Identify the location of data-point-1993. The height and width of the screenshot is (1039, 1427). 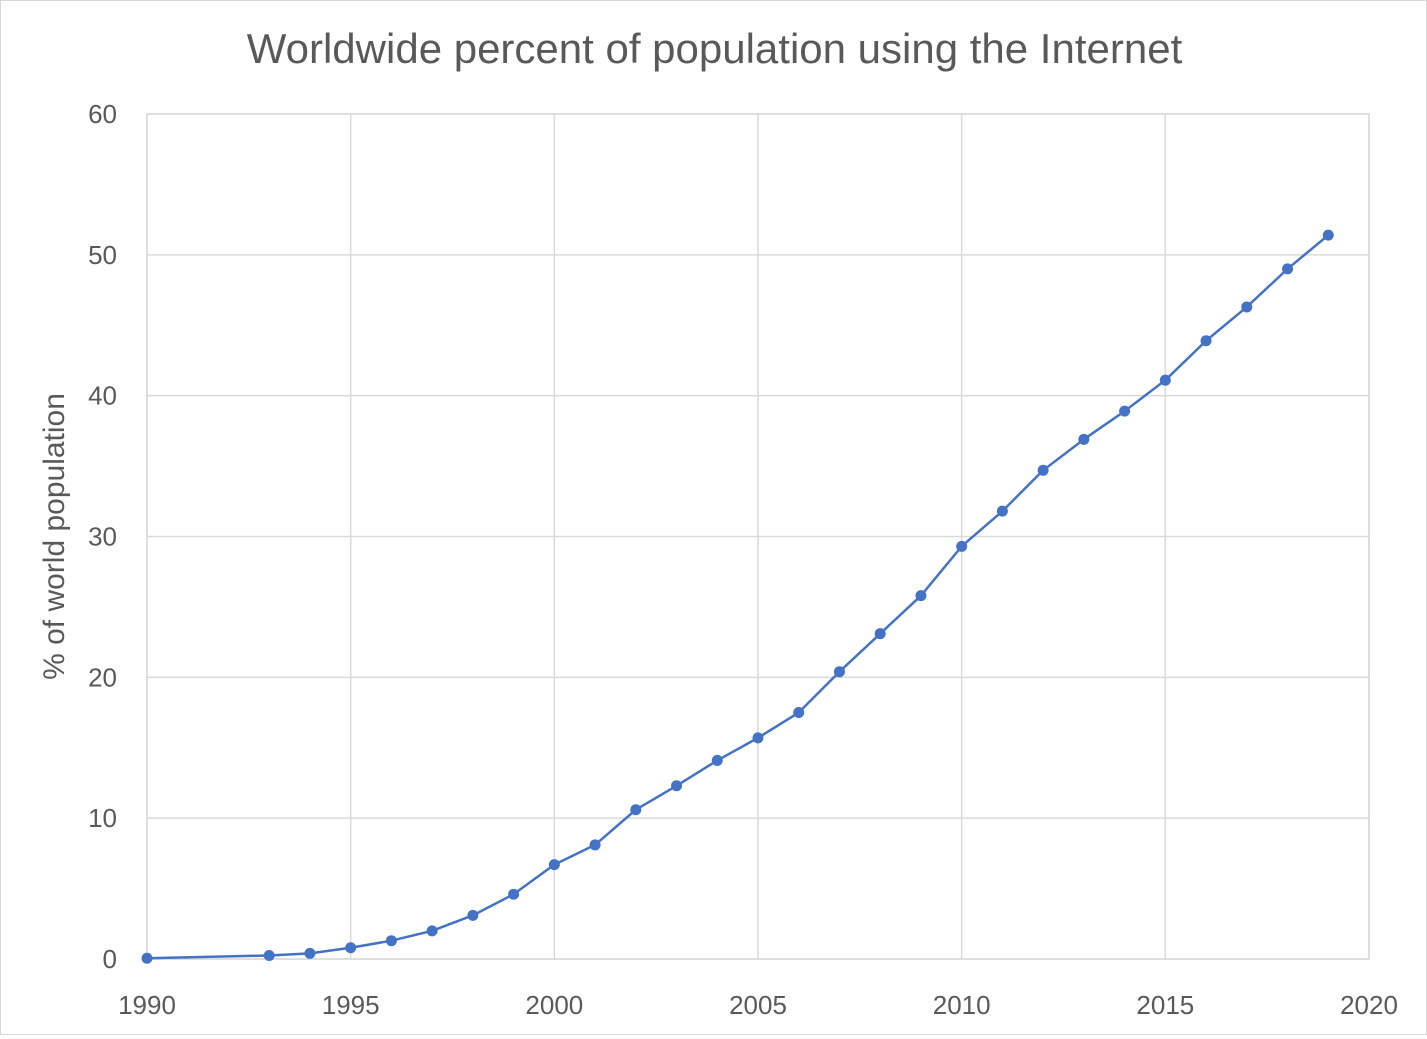
(269, 955).